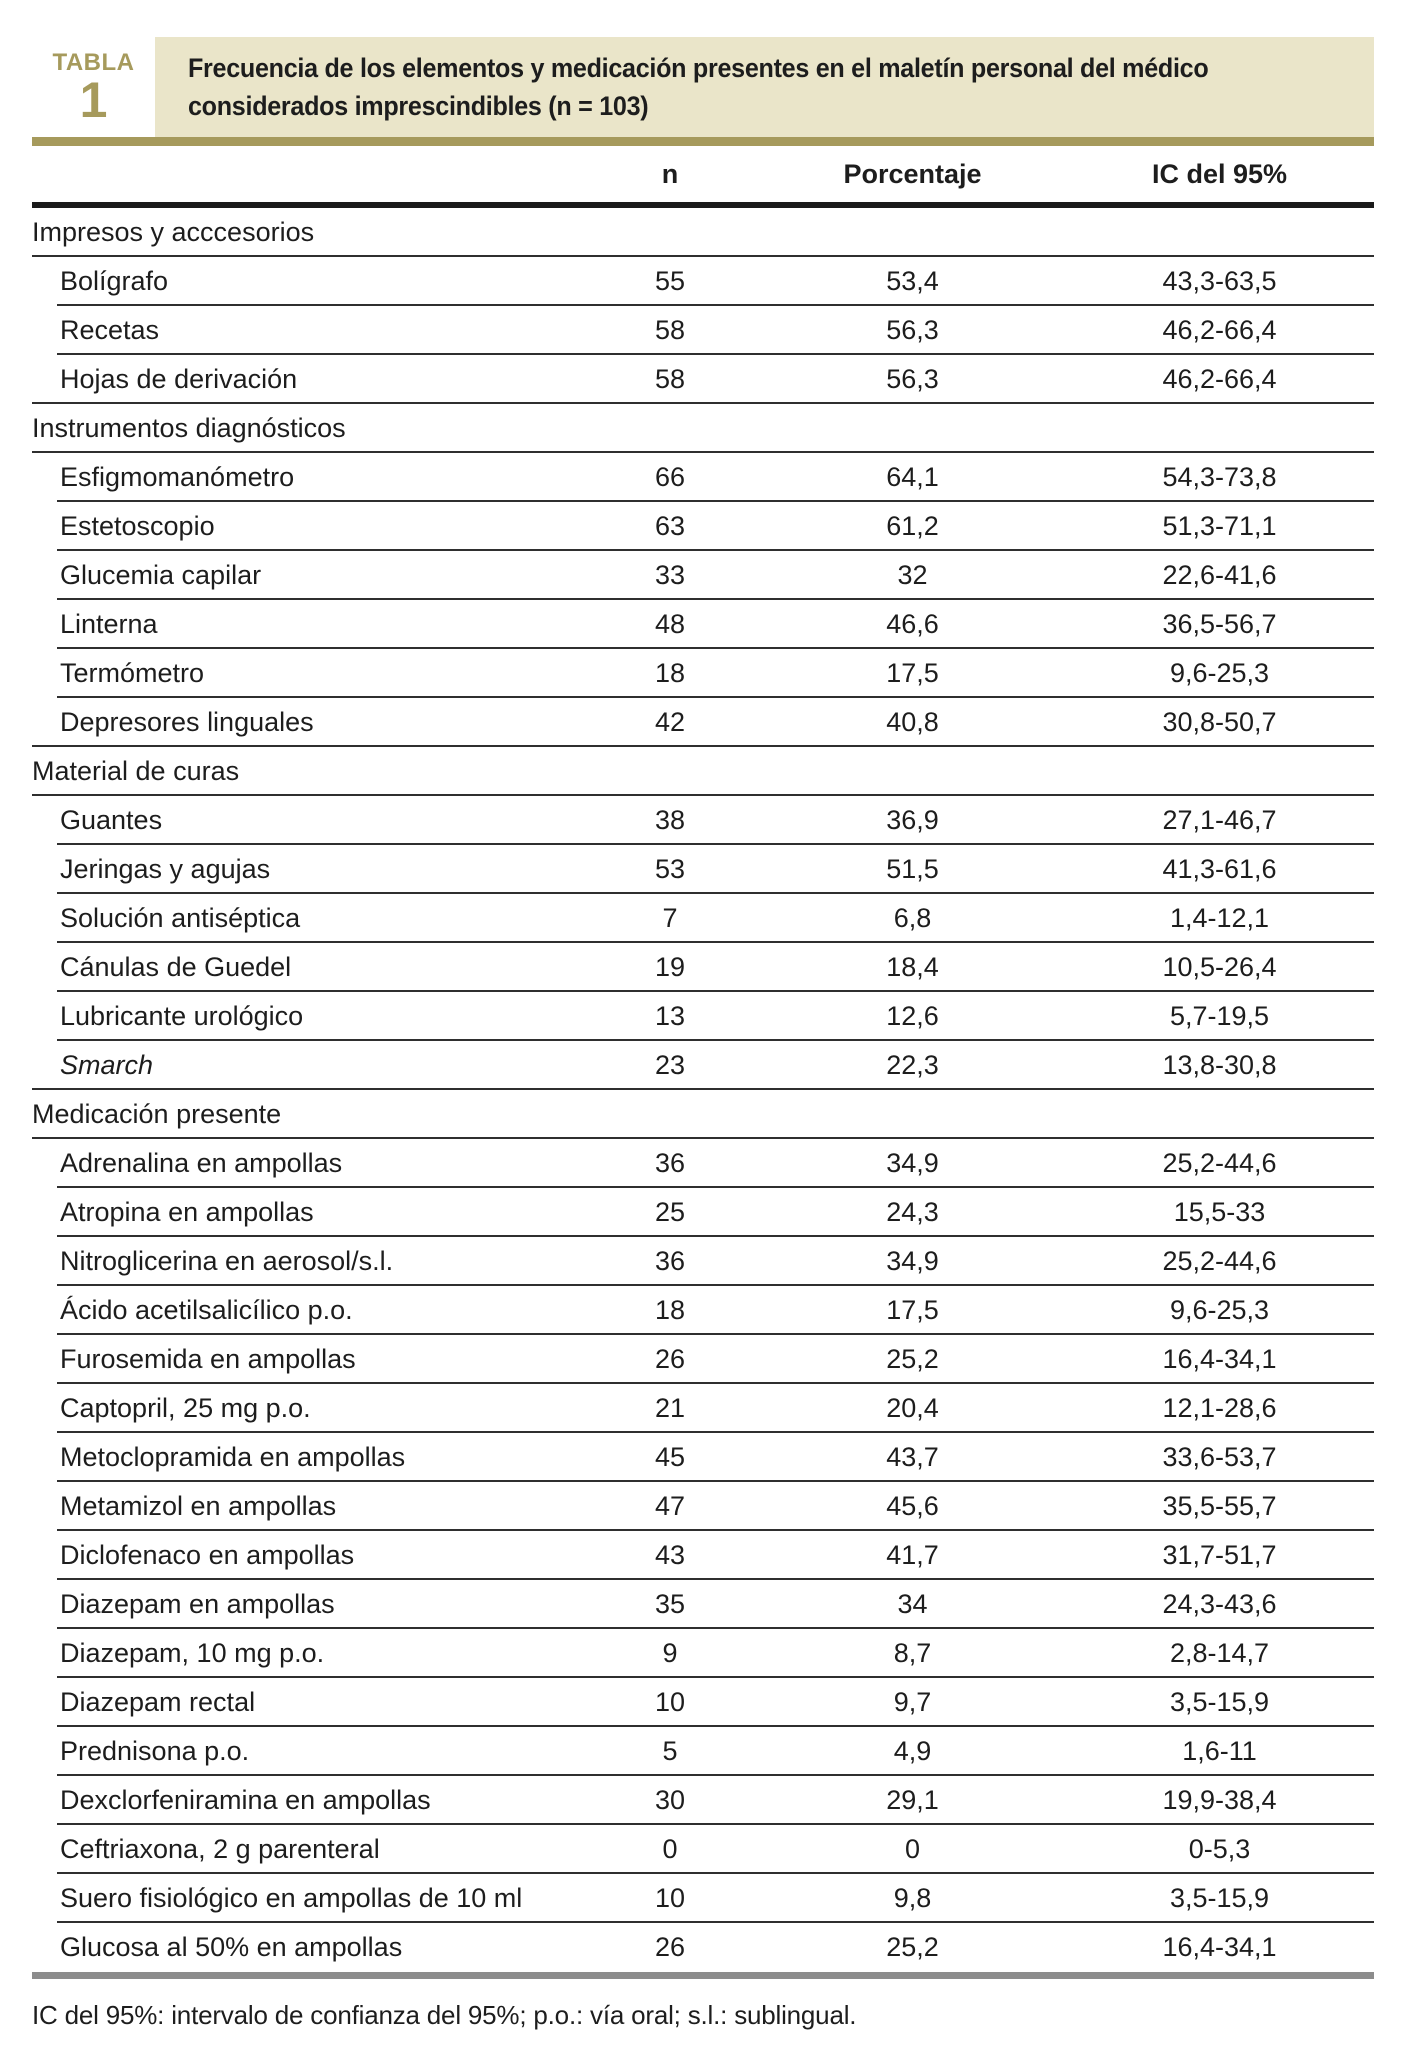 This screenshot has width=1416, height=2050. I want to click on table-label-box: TABLA 1, so click(93, 87).